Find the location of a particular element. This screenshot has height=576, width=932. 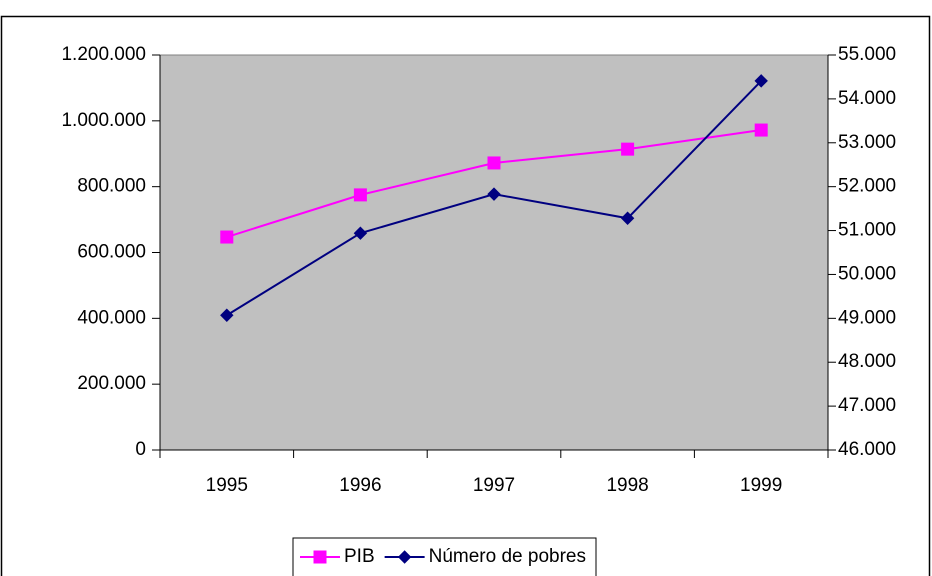

y2-tick-label: 52.000 is located at coordinates (867, 186).